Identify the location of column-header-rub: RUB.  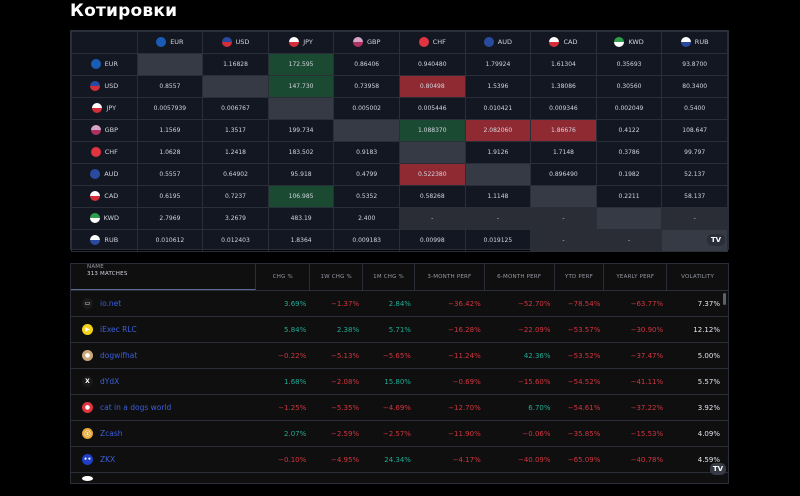
(694, 42).